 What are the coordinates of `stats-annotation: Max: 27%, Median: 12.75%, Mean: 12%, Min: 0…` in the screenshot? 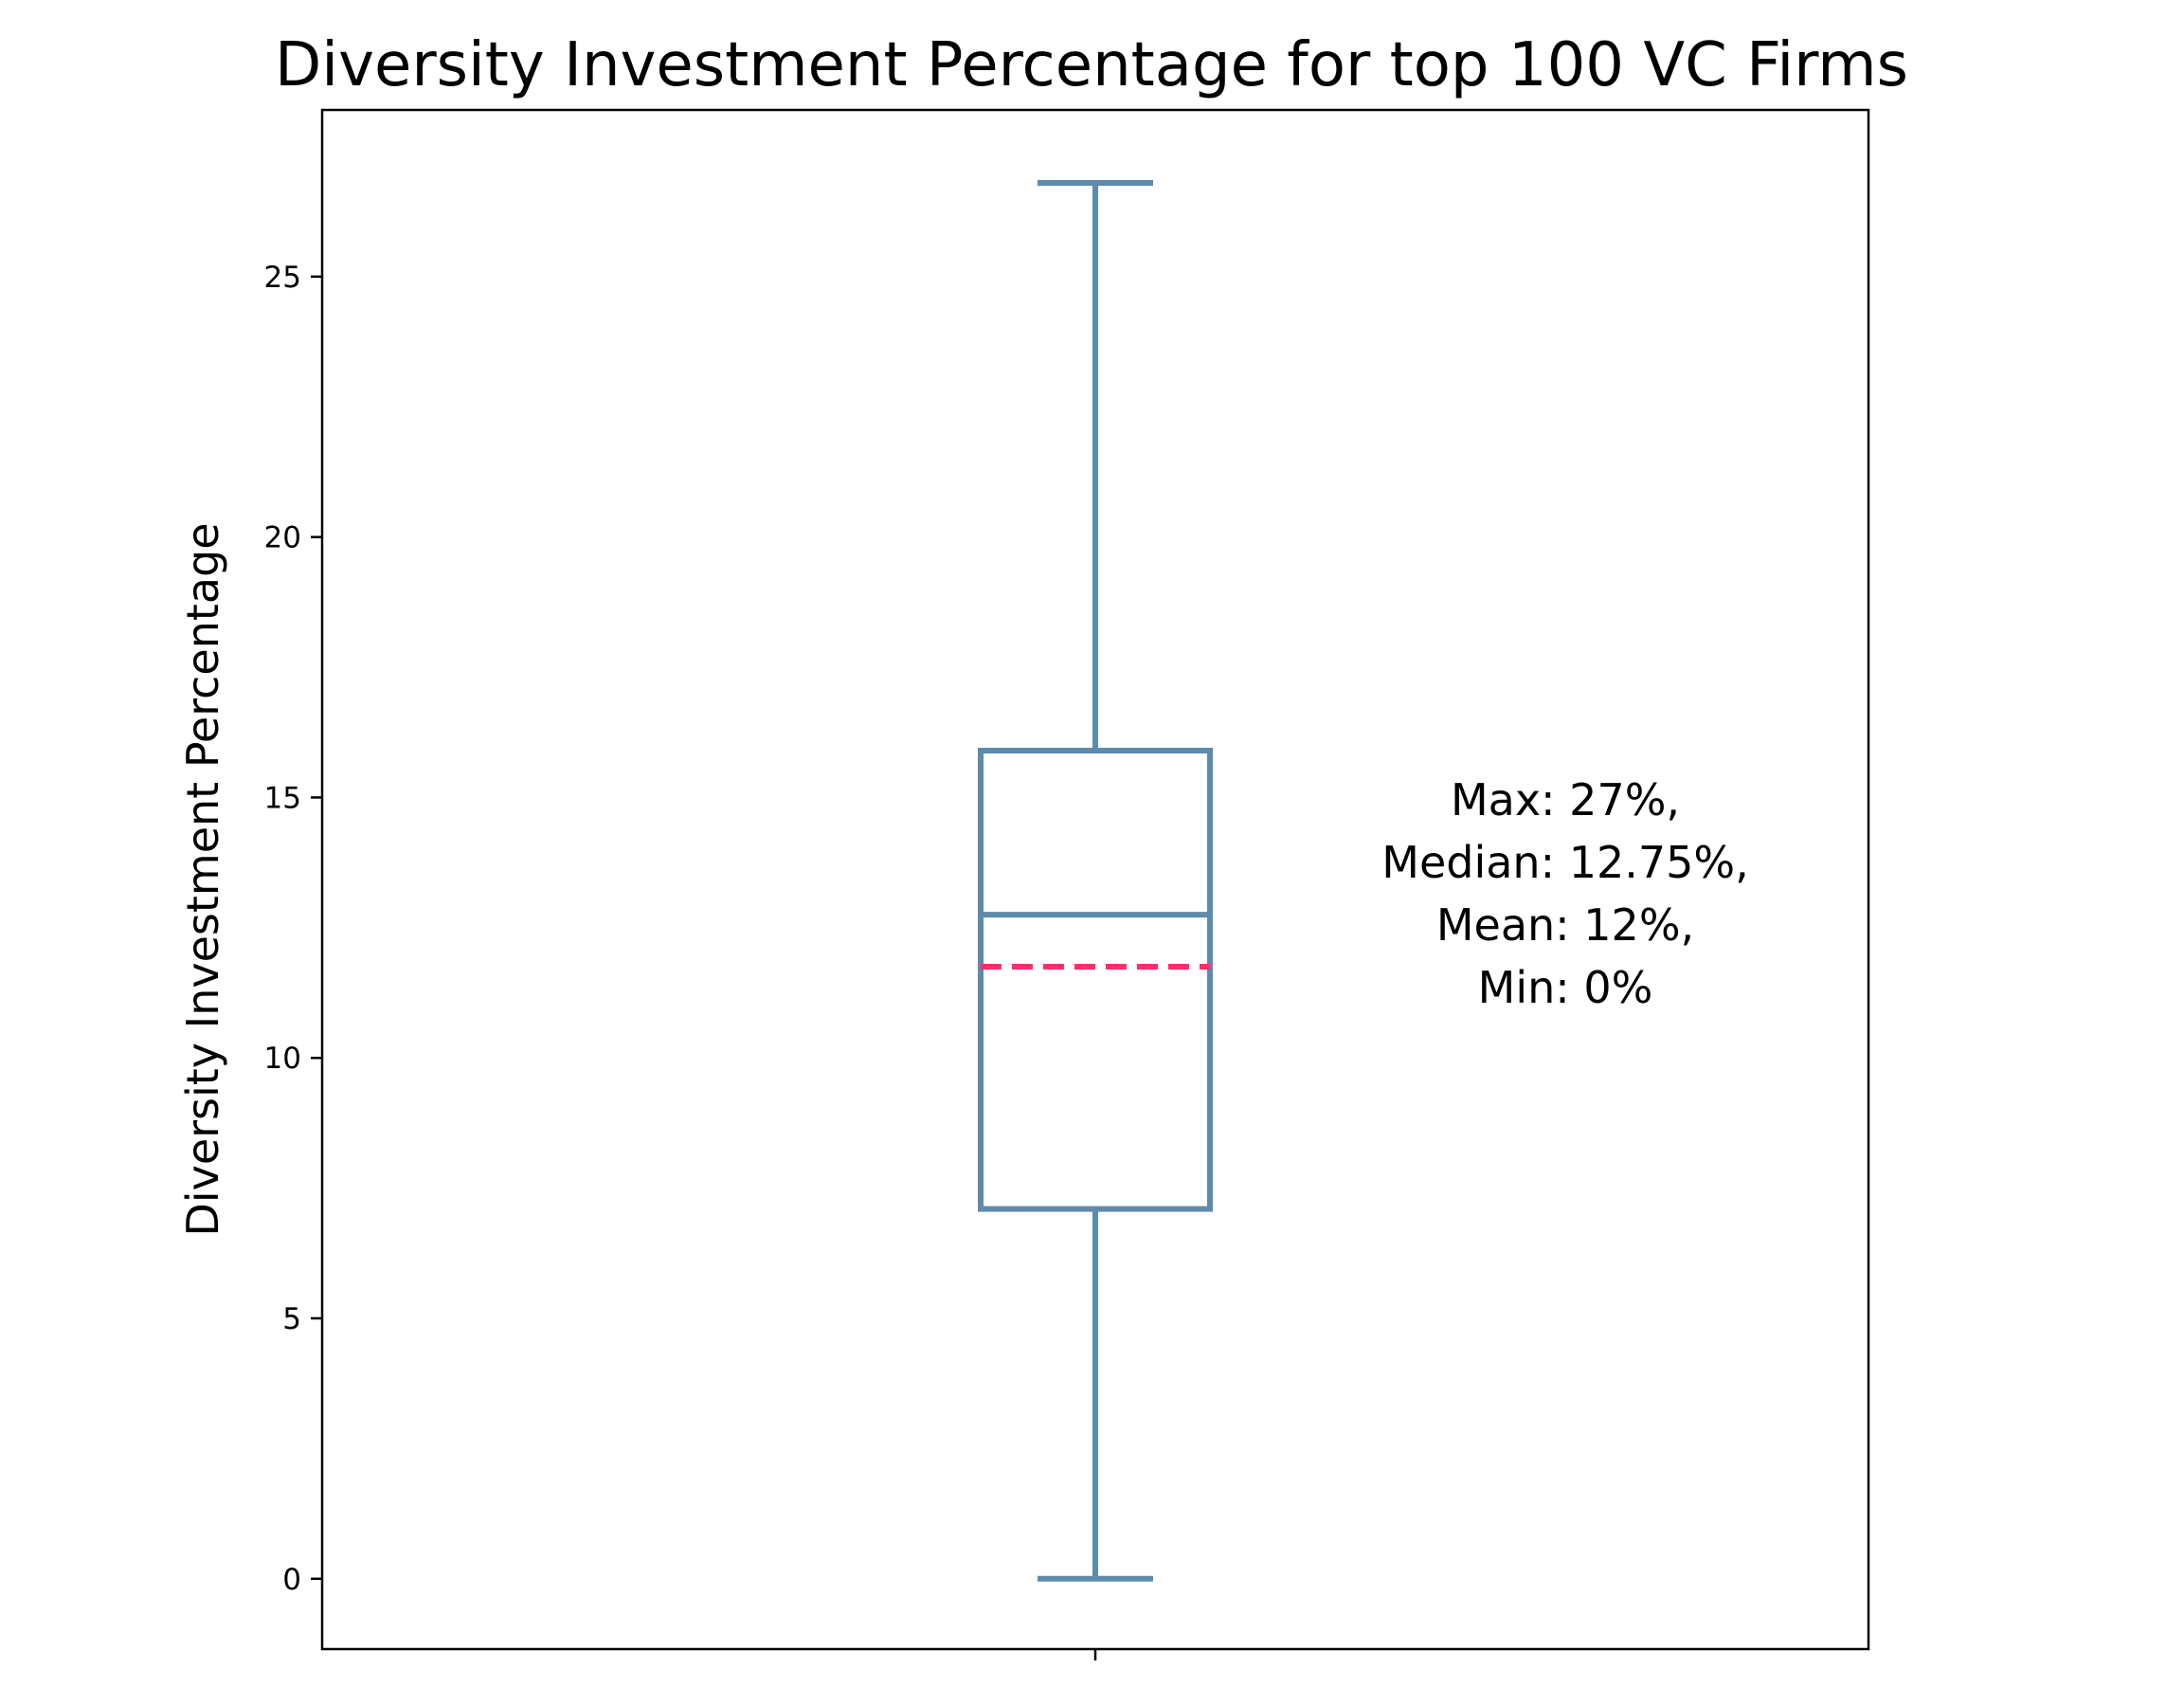 It's located at (1564, 893).